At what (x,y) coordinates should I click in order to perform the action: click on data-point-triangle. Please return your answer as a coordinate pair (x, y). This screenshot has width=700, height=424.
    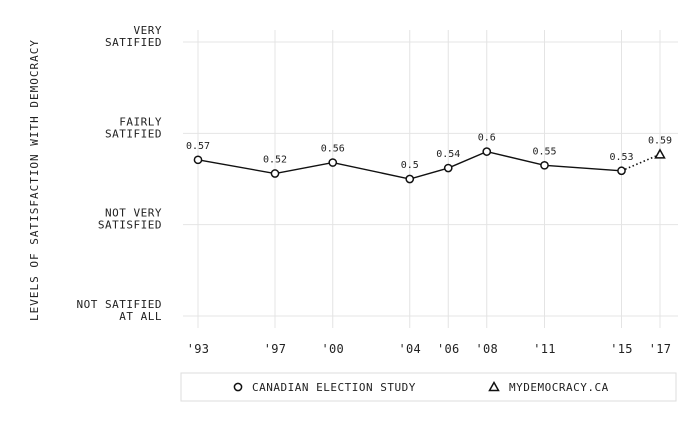
    Looking at the image, I should click on (660, 153).